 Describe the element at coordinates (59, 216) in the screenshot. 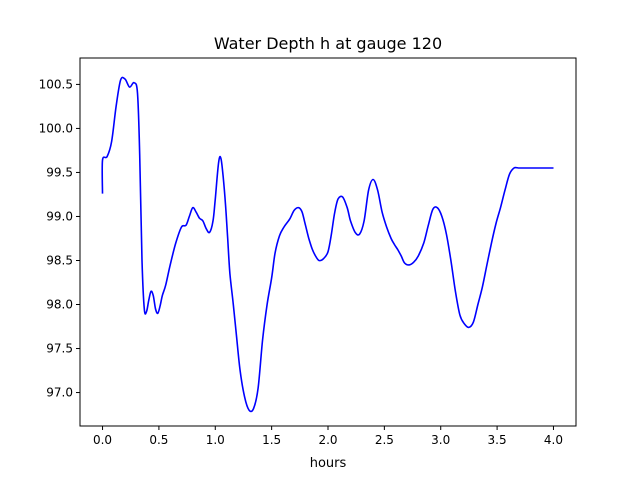

I see `y-tick-label: 99.0` at that location.